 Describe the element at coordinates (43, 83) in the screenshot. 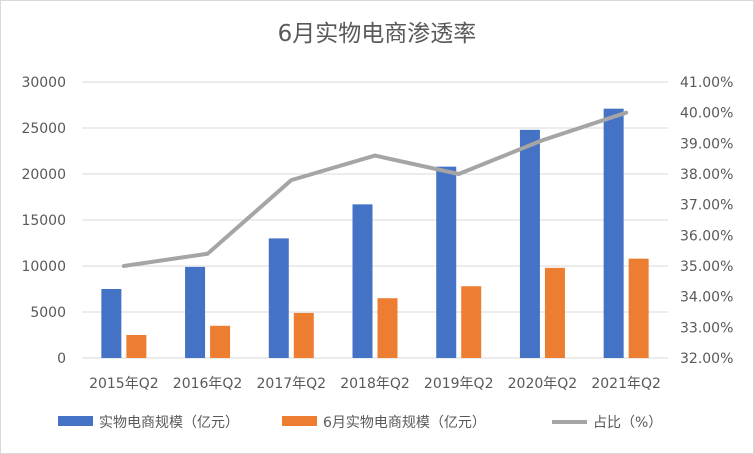

I see `y-left-tick-label: 30000` at that location.